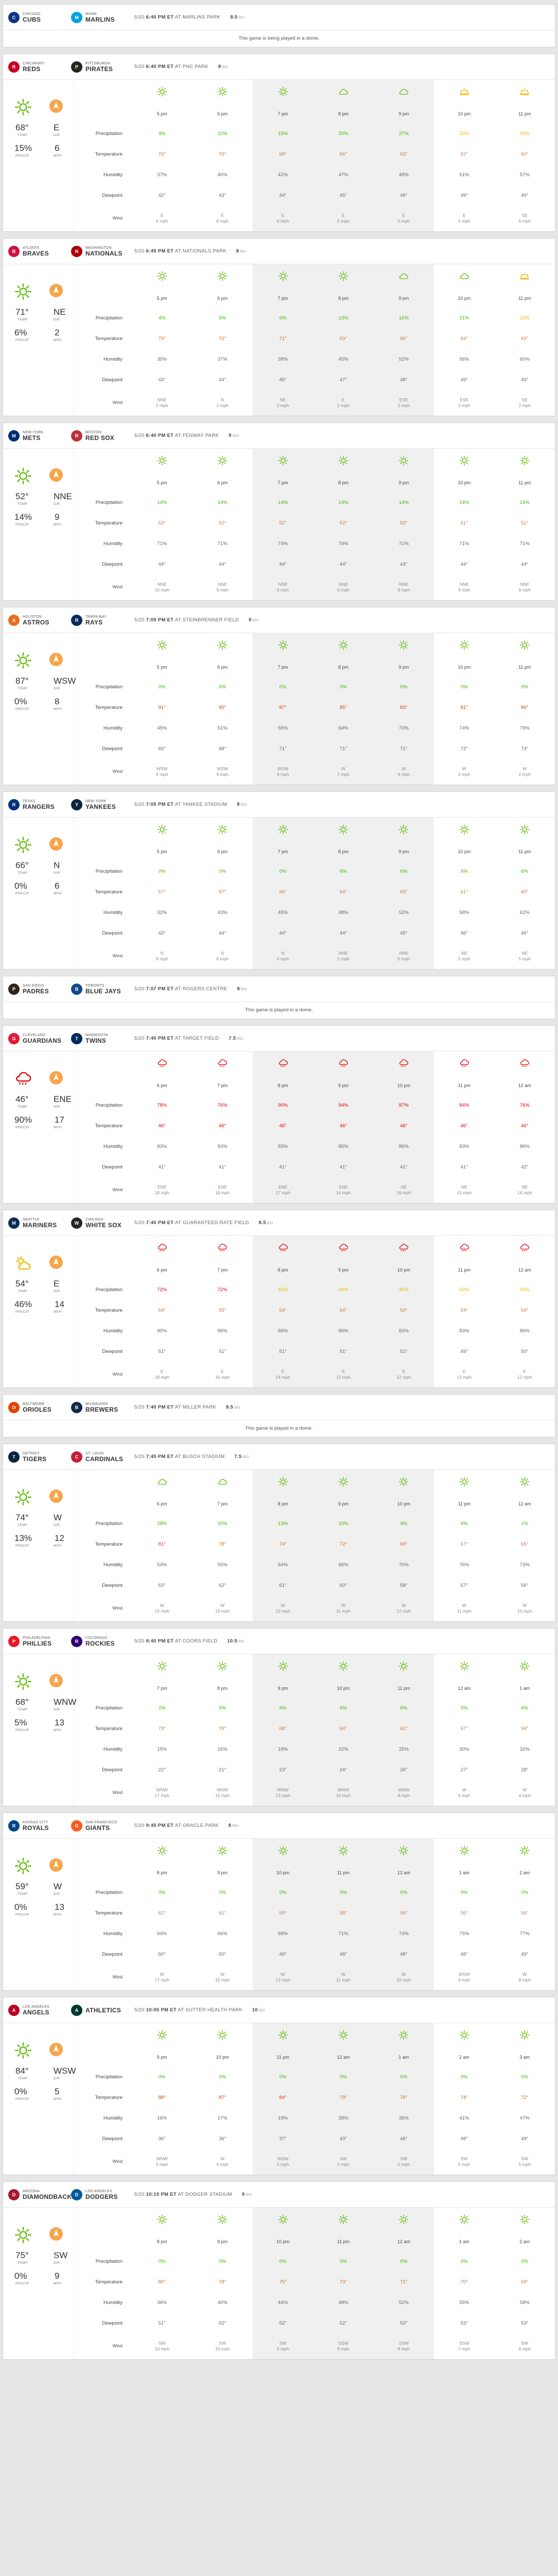  What do you see at coordinates (39, 989) in the screenshot?
I see `away-team: P SAN DIEGO PADRES` at bounding box center [39, 989].